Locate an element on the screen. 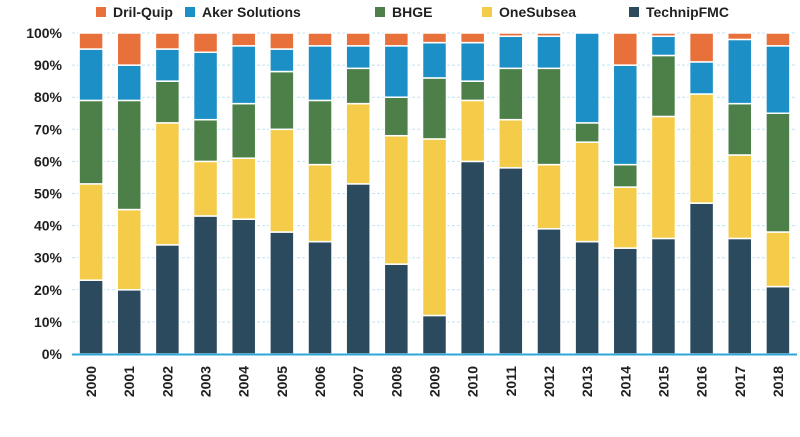  x-tick-label: 2016 is located at coordinates (702, 381).